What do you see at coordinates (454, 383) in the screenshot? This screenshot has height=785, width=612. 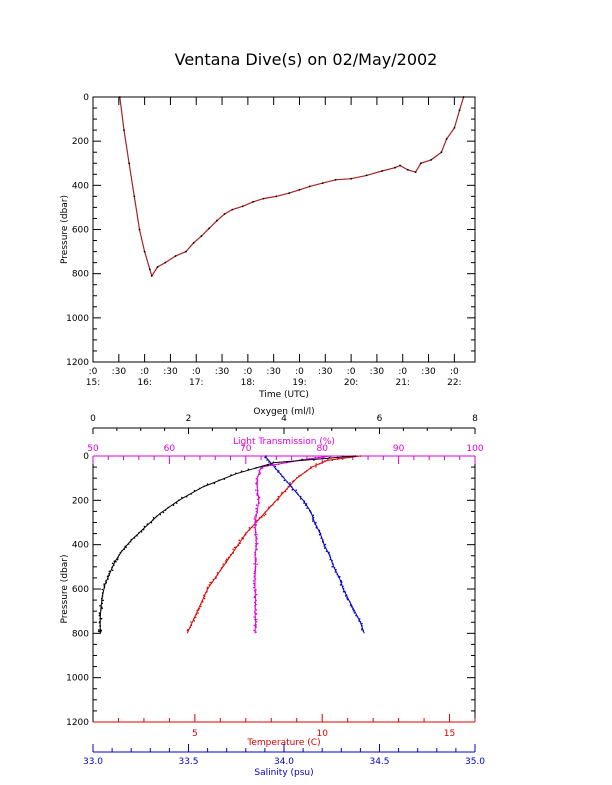 I see `x-tick-hour-label: 22:` at bounding box center [454, 383].